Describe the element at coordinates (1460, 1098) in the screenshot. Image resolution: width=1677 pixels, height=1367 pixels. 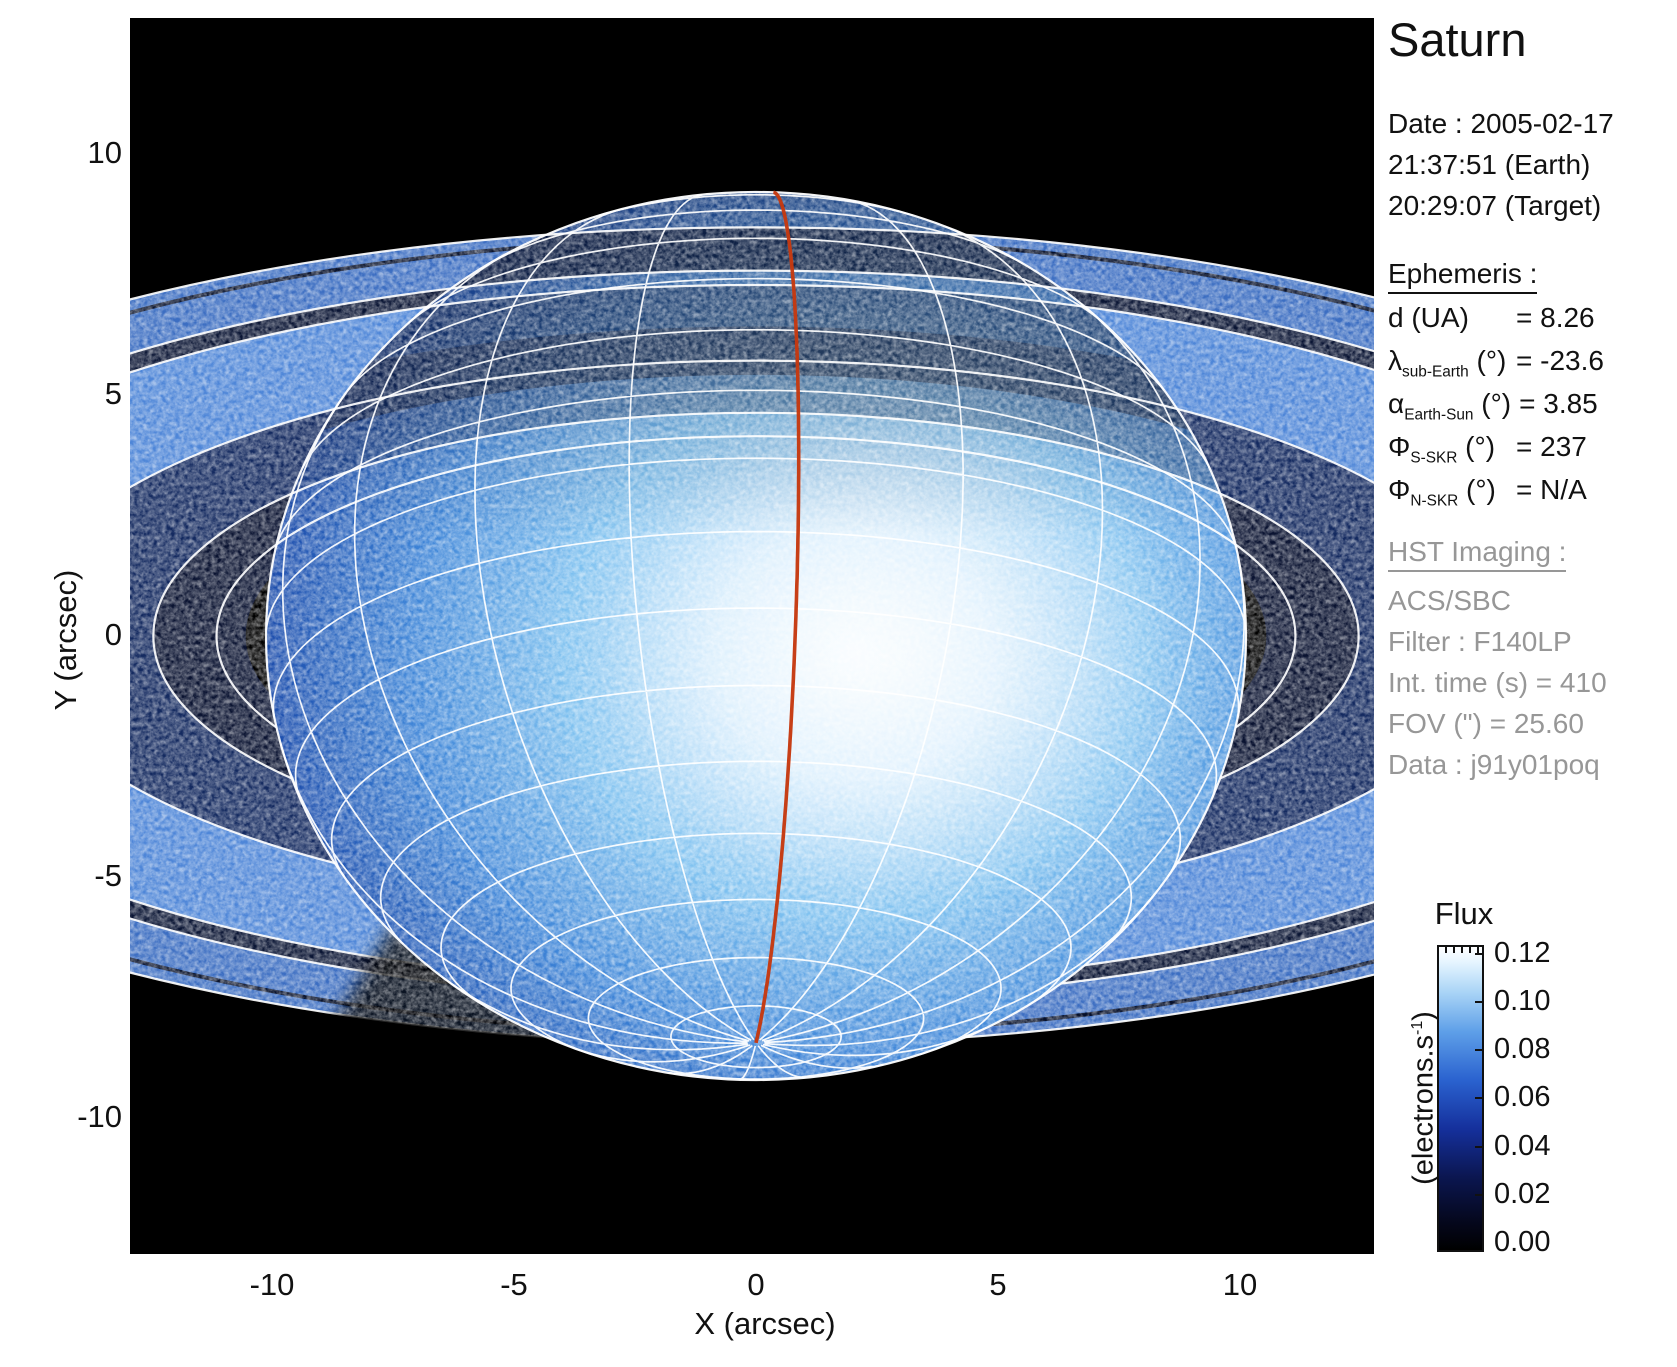
I see `colorbar` at that location.